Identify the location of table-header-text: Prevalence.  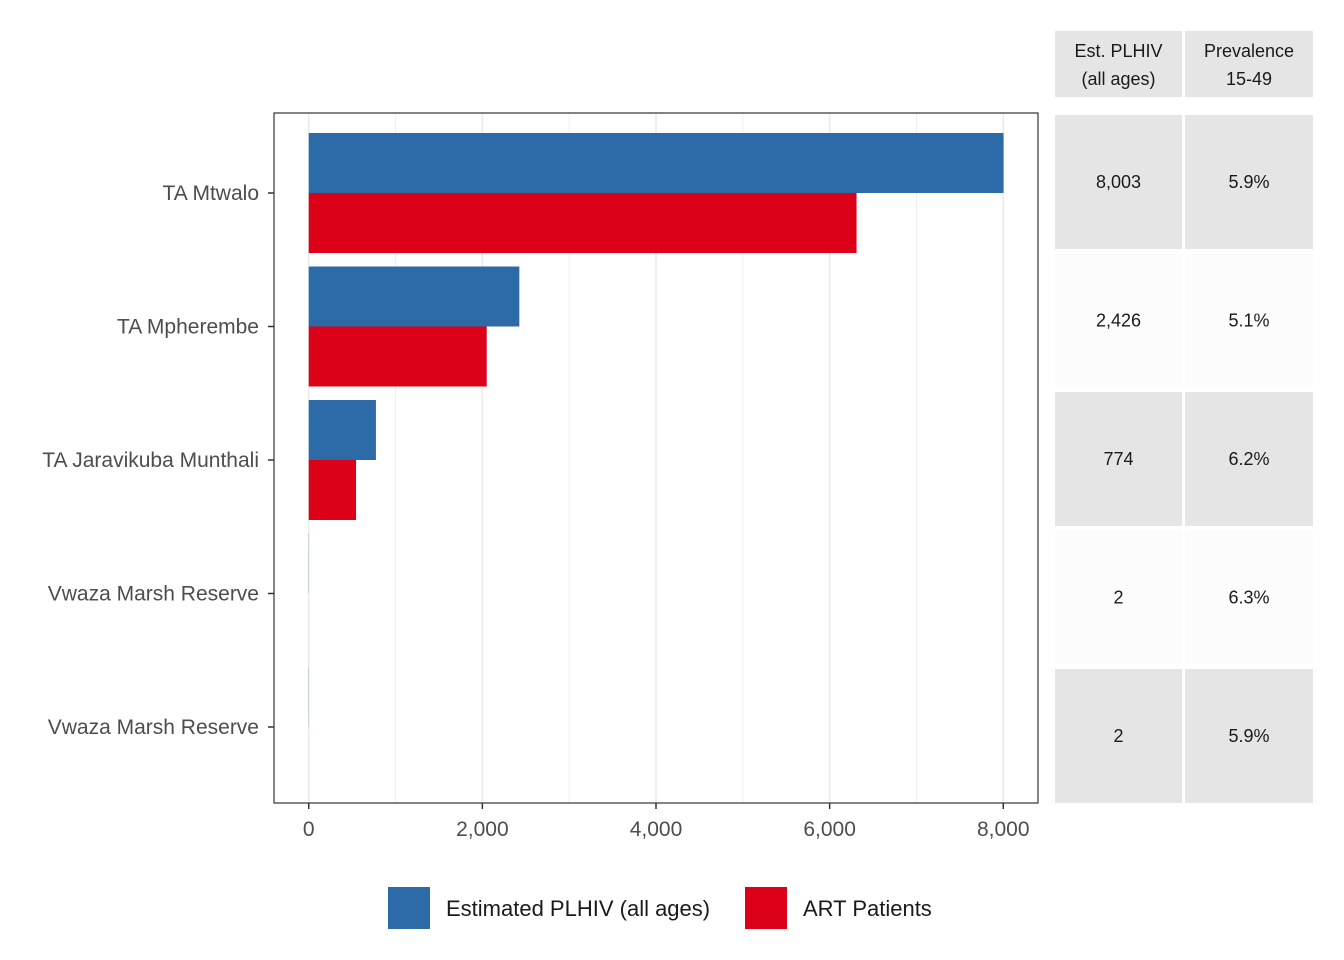
(1249, 51).